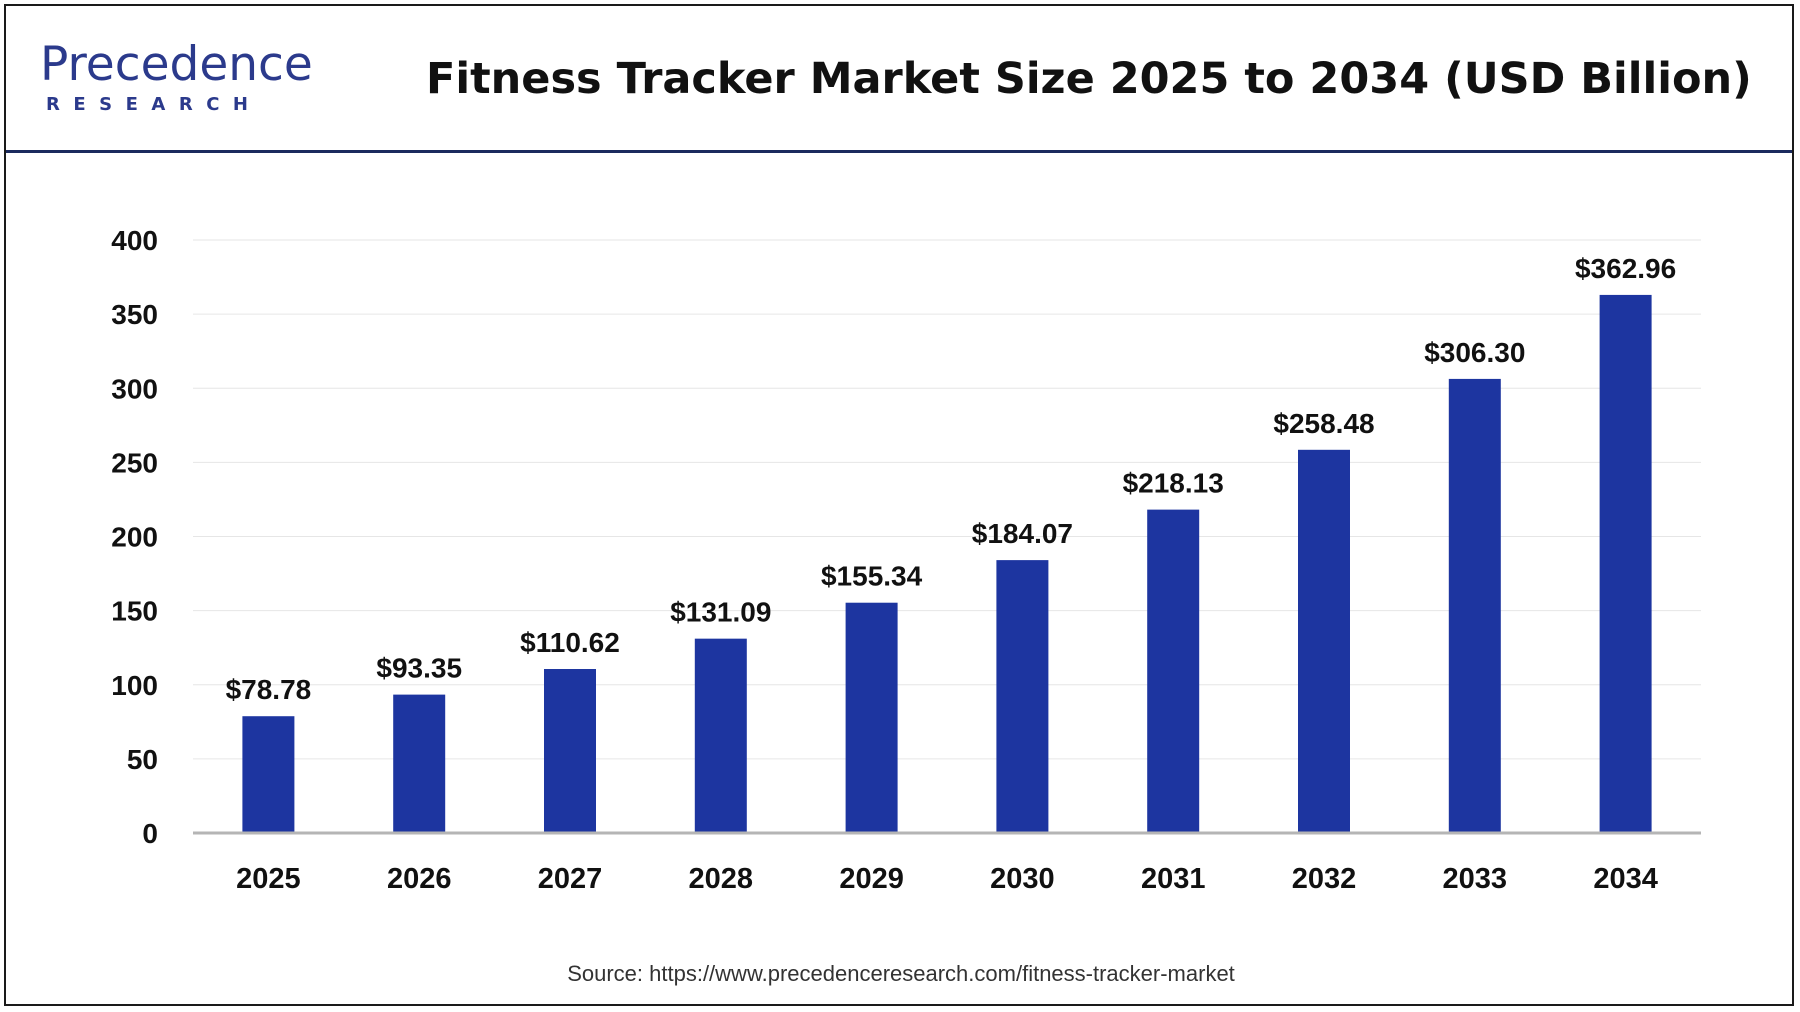 The height and width of the screenshot is (1012, 1800). What do you see at coordinates (872, 576) in the screenshot?
I see `data-label: $155.34` at bounding box center [872, 576].